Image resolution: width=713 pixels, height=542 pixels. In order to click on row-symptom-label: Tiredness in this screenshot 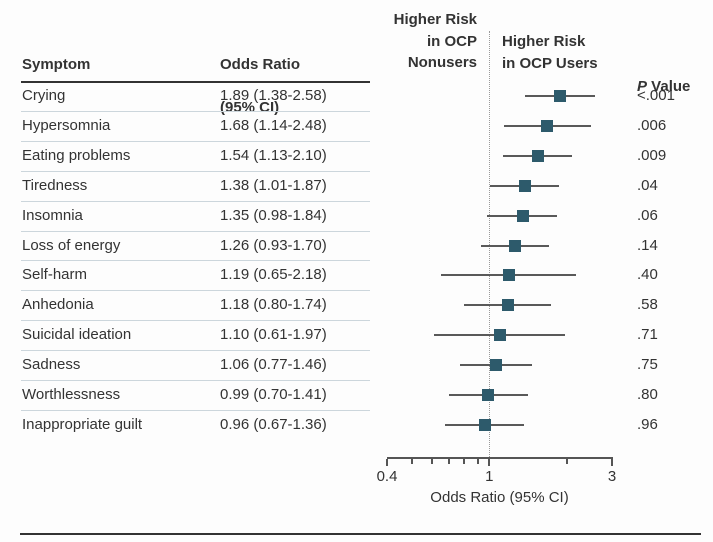, I will do `click(55, 185)`.